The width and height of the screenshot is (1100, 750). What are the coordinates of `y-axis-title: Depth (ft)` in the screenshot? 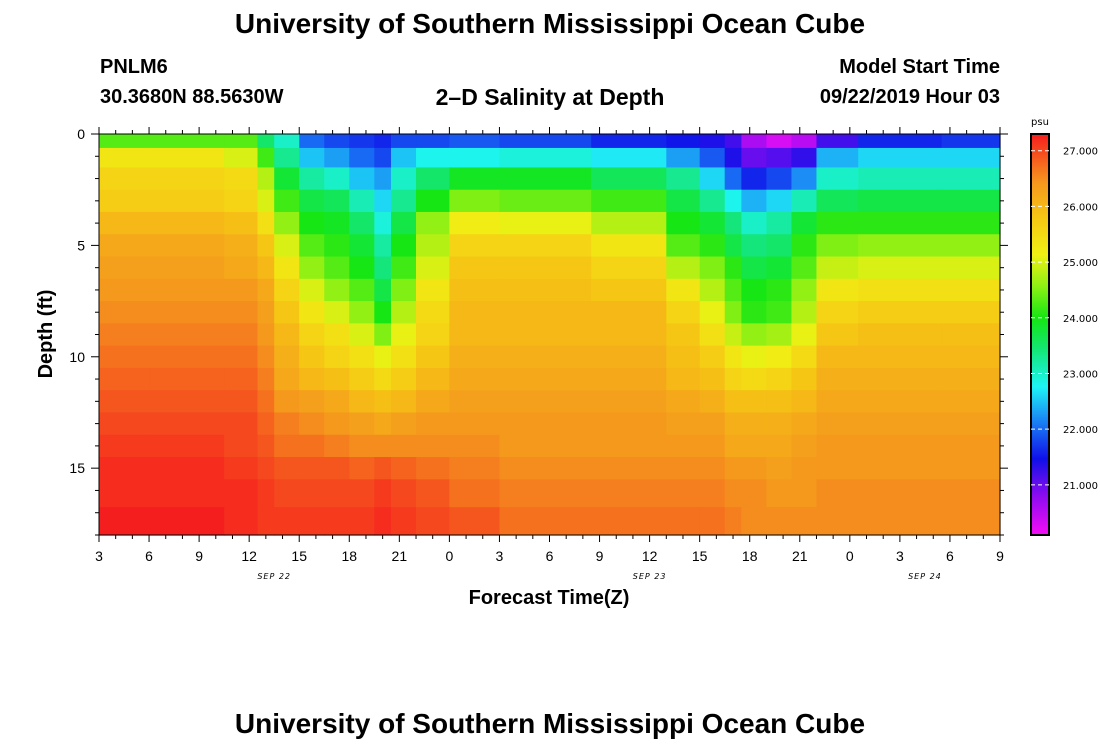 It's located at (46, 334).